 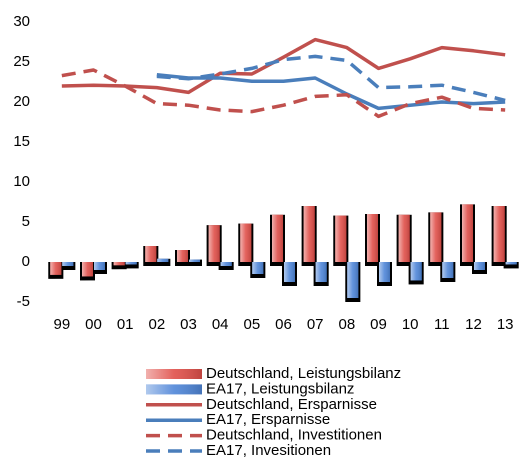 I want to click on legend-label: Deutschland, Ersparnisse, so click(x=291, y=404).